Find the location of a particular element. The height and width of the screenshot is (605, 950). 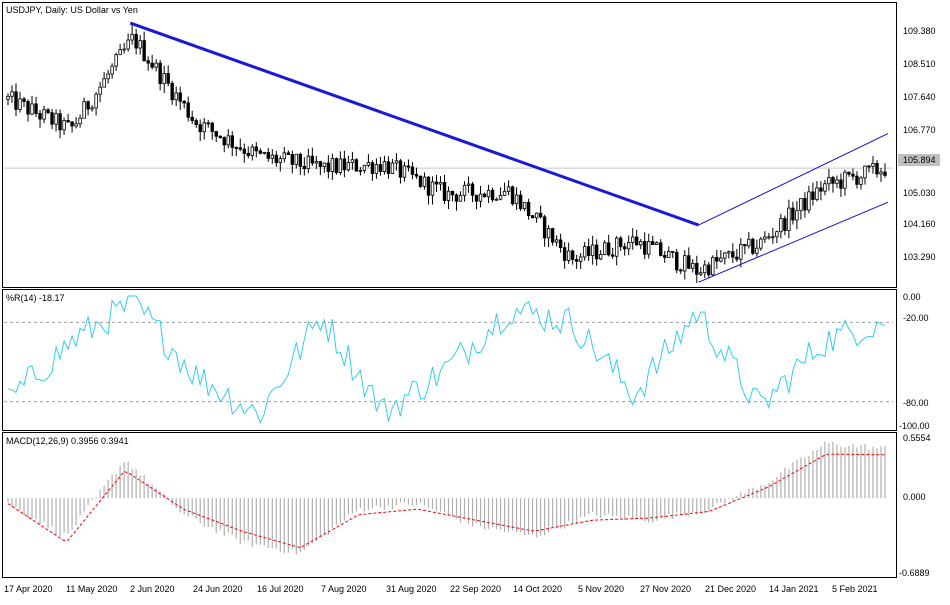

wpr-axis: 0.00 -20.00 -80.00 -100.00 is located at coordinates (914, 361).